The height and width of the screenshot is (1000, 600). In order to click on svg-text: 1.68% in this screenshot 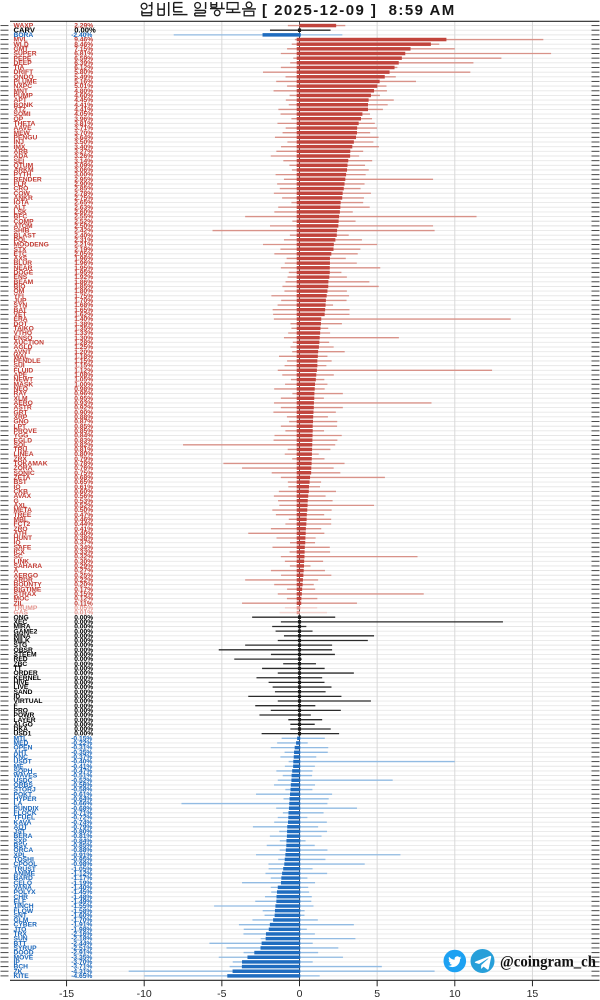, I will do `click(83, 305)`.